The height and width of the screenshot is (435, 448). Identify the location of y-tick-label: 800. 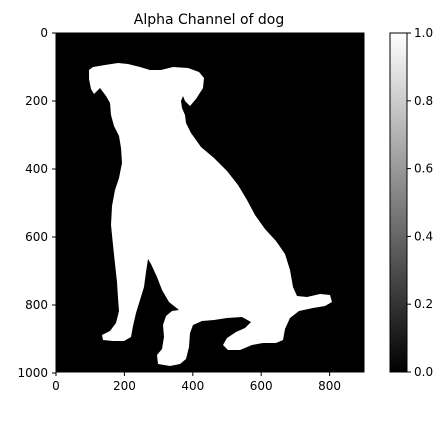
(36, 305).